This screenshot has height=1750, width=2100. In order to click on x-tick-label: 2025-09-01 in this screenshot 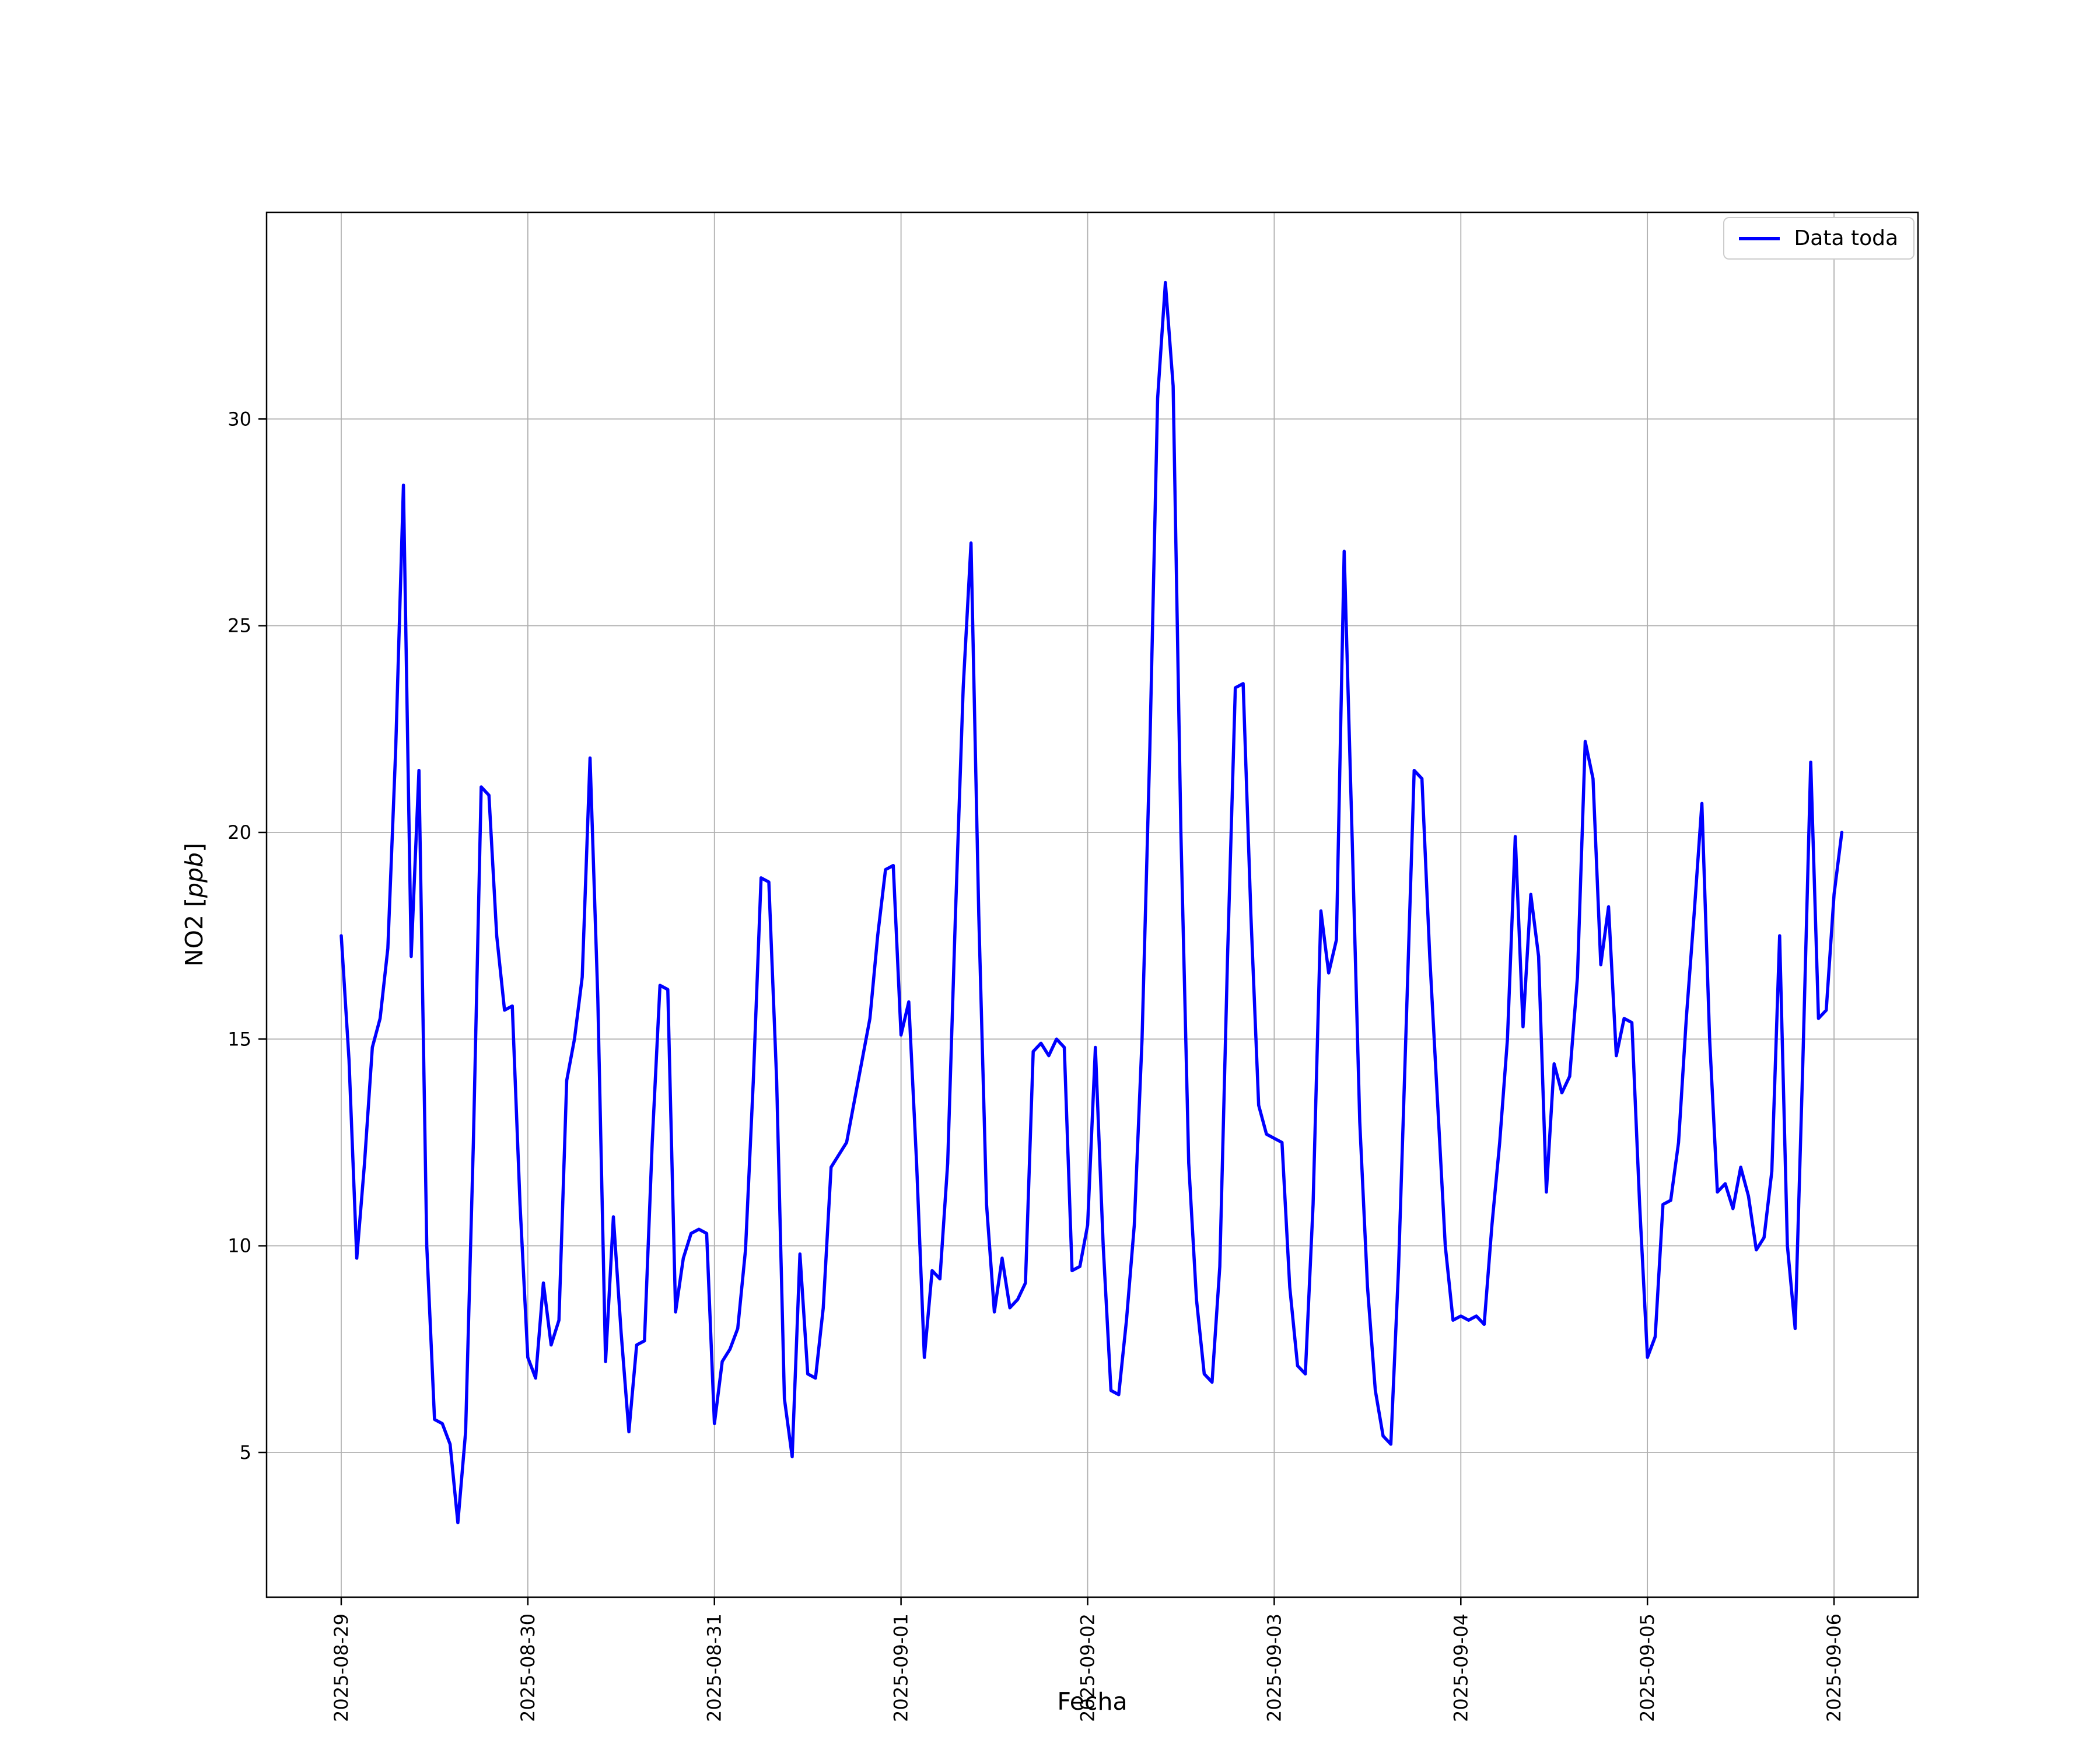, I will do `click(901, 1668)`.